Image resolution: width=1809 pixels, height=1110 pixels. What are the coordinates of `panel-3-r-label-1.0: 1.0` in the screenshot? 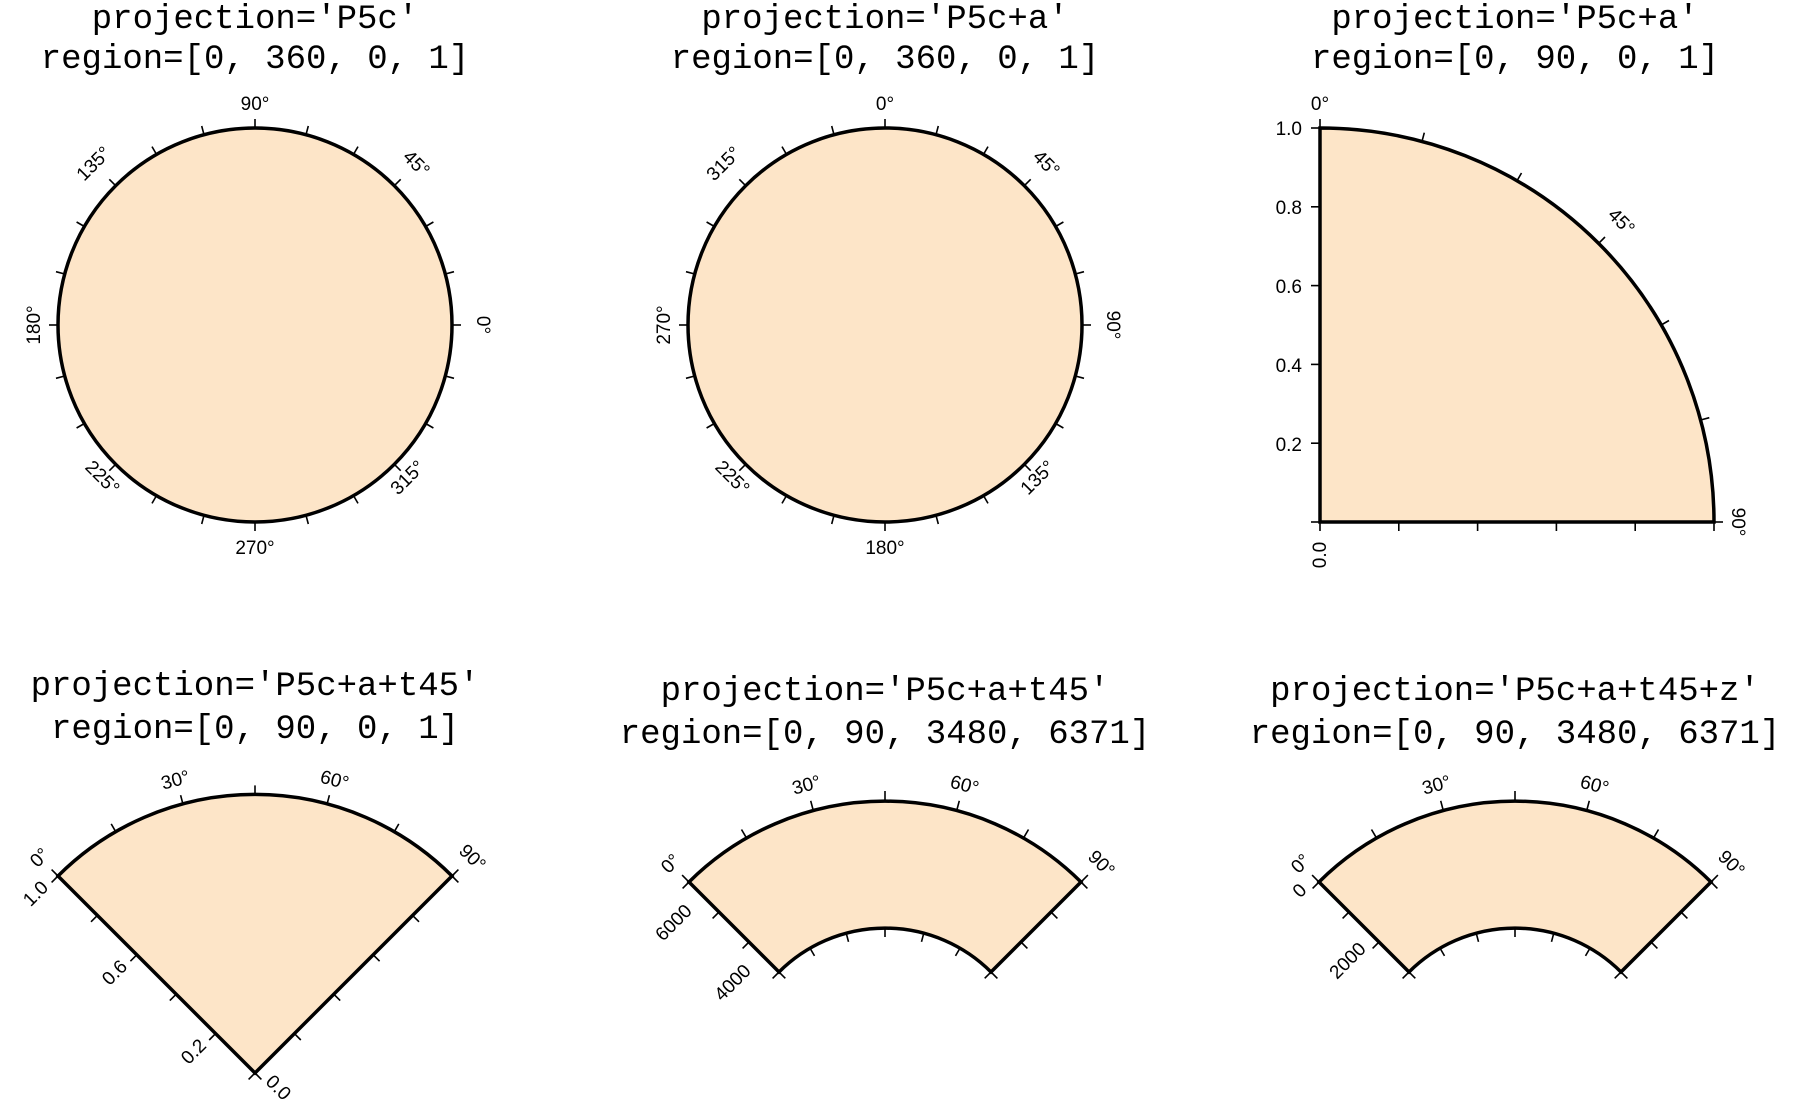 It's located at (1289, 129).